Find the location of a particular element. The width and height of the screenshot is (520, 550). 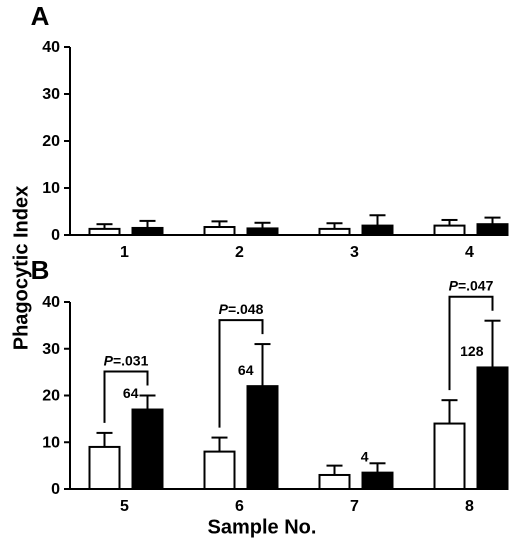

x-tick-label: 4 is located at coordinates (469, 252).